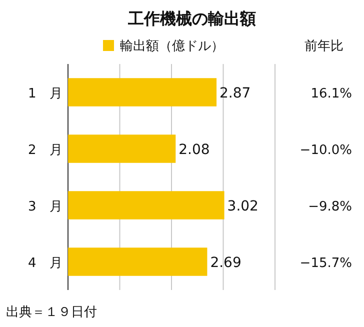 The image size is (364, 327). I want to click on y-tick-label: 2 月, so click(45, 150).